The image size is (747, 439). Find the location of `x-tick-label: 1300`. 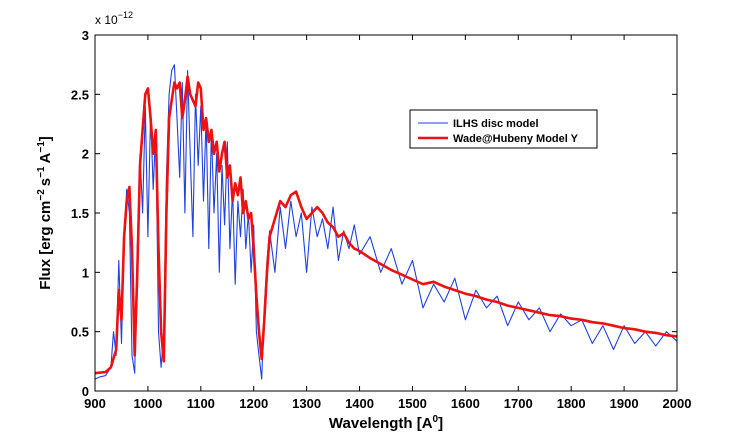

x-tick-label: 1300 is located at coordinates (306, 403).